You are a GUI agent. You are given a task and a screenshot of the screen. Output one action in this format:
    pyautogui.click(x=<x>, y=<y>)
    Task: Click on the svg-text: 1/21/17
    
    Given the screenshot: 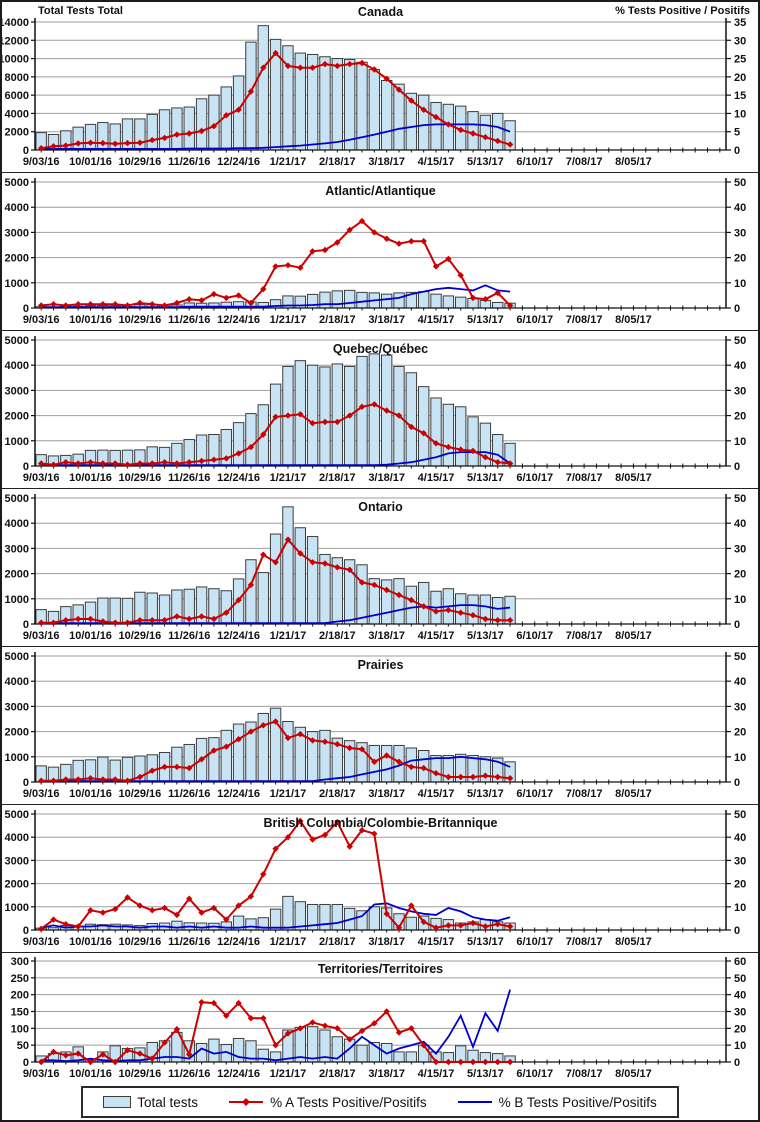 What is the action you would take?
    pyautogui.click(x=288, y=478)
    